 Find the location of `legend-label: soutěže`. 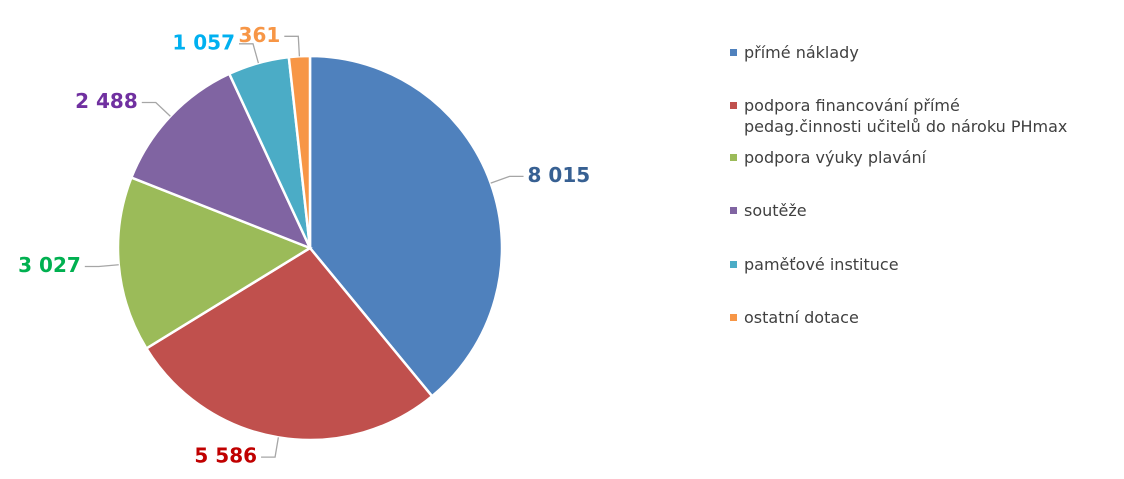

legend-label: soutěže is located at coordinates (775, 210).